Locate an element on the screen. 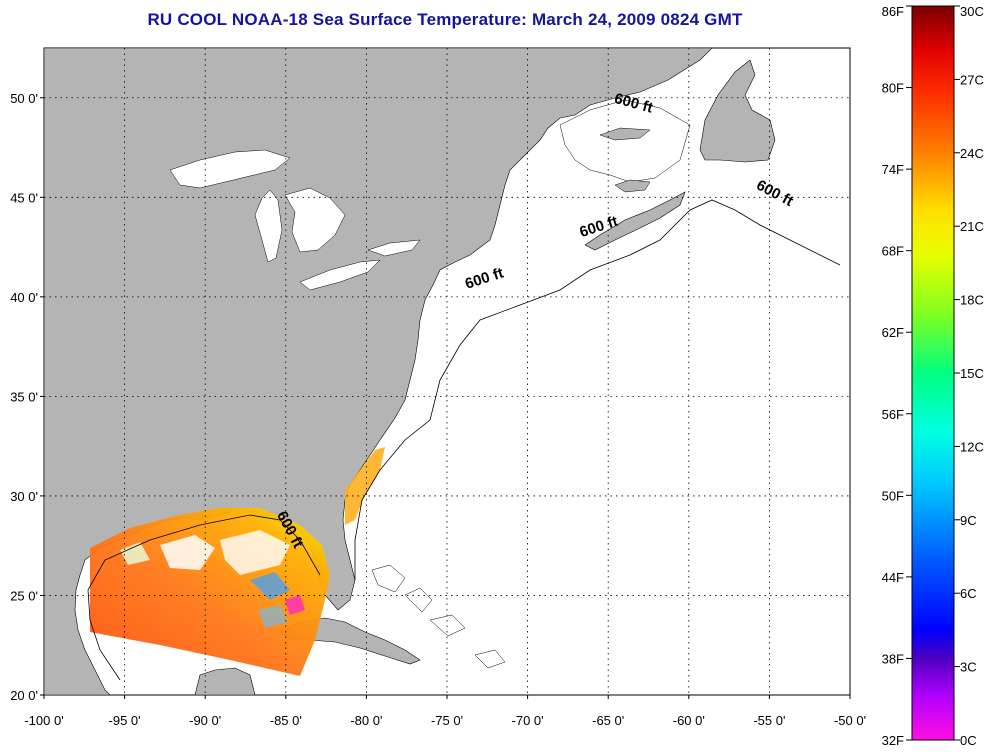 This screenshot has width=984, height=754. lat-tick-label: 20 0' is located at coordinates (24, 695).